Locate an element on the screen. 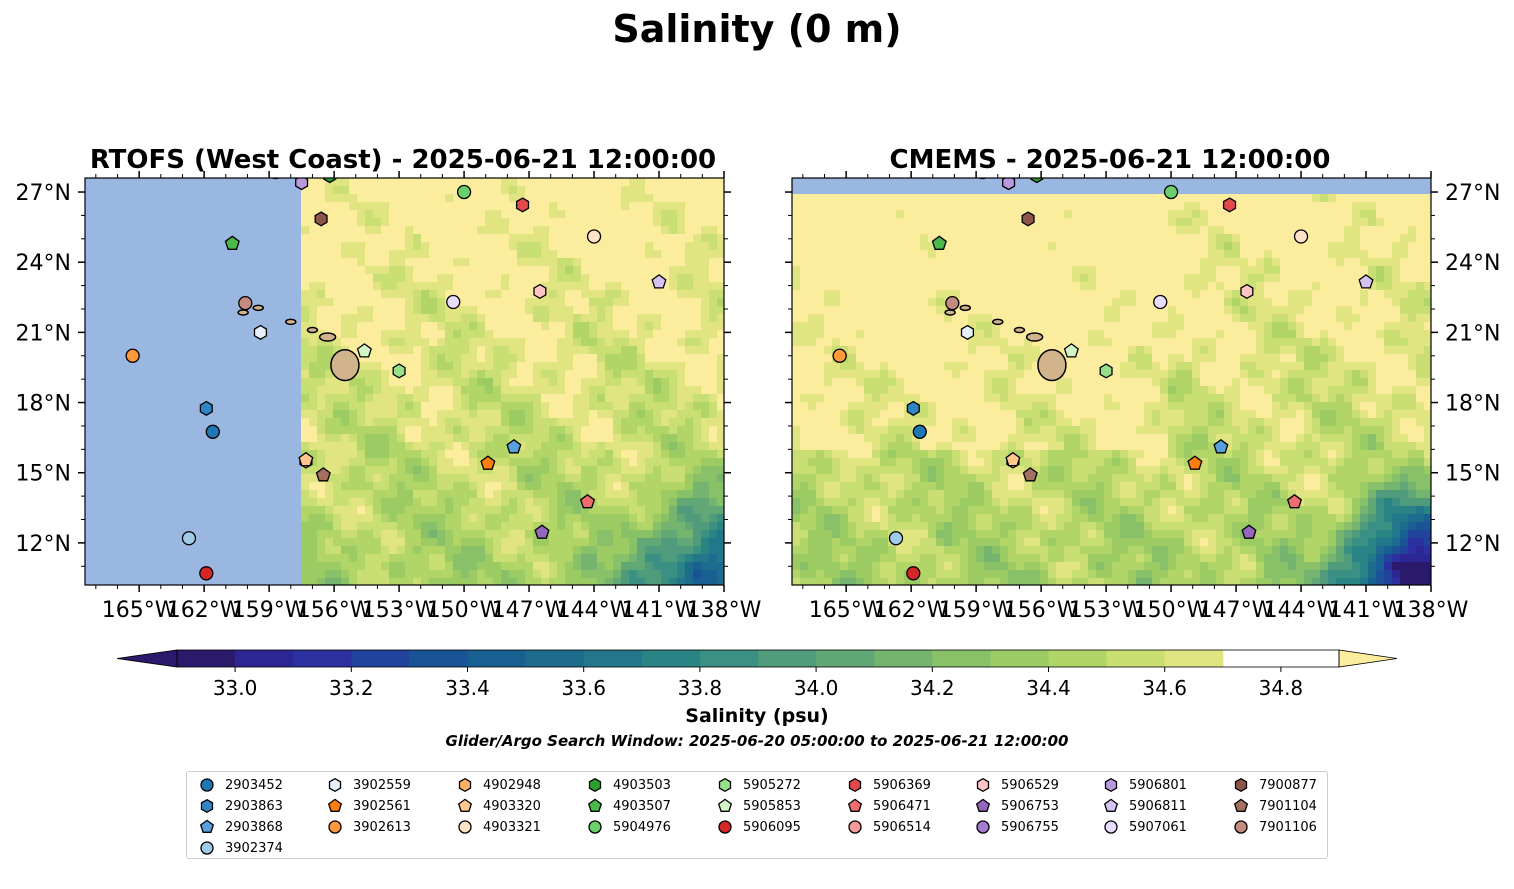 The image size is (1514, 889). legend-item-5906753: 5906753 is located at coordinates (1017, 806).